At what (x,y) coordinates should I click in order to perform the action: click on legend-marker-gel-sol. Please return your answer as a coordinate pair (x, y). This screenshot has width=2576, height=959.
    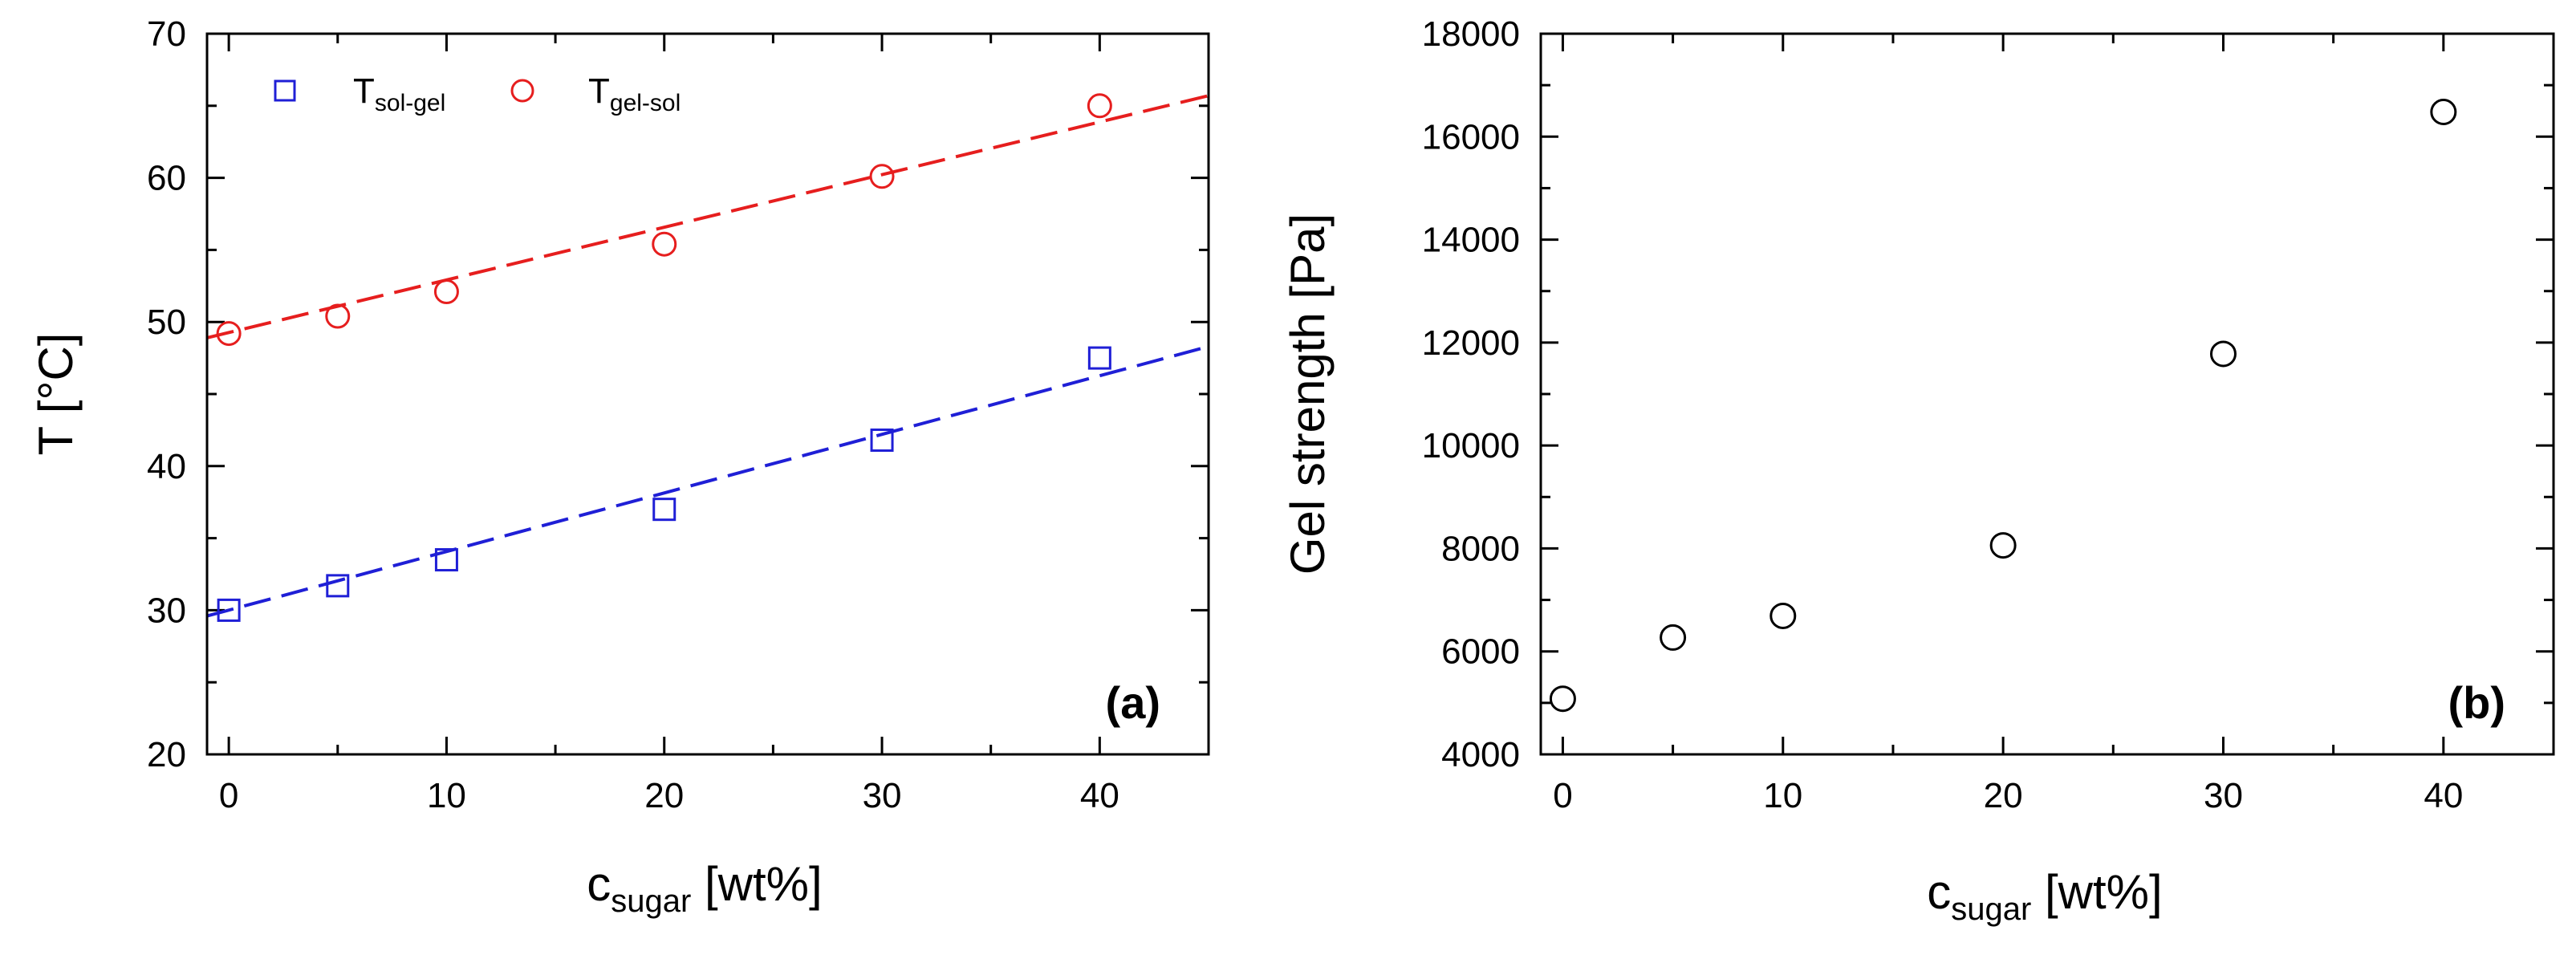
    Looking at the image, I should click on (522, 91).